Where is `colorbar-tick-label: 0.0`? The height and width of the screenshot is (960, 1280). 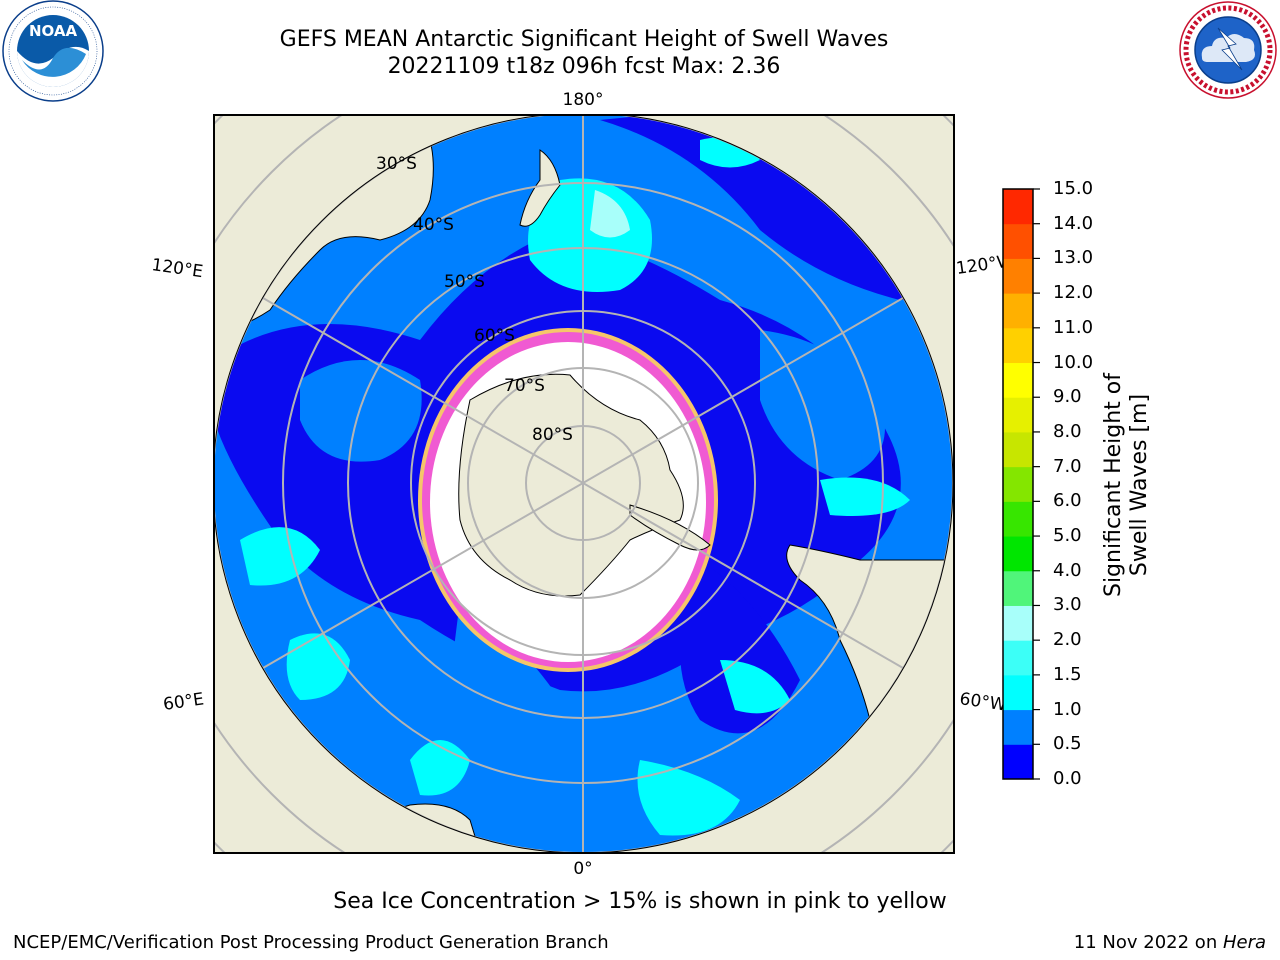 colorbar-tick-label: 0.0 is located at coordinates (1067, 778).